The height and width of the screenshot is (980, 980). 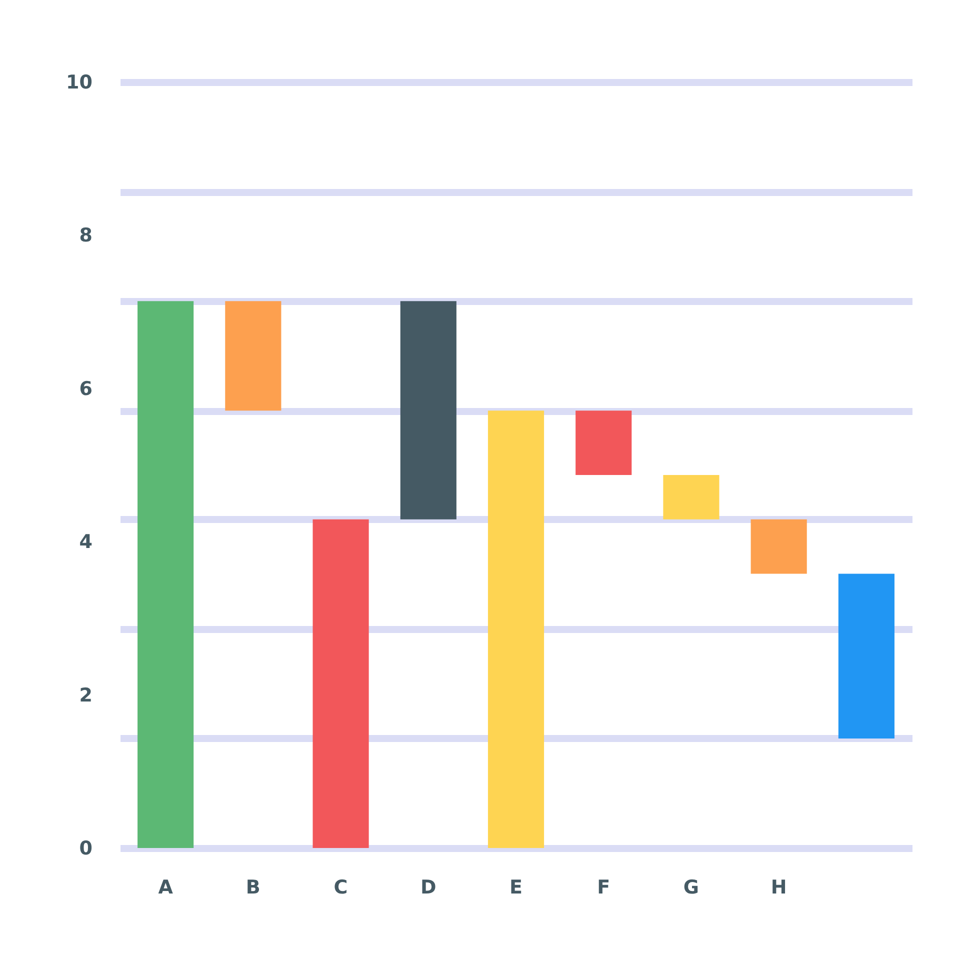 I want to click on x-tick-label: D, so click(x=428, y=887).